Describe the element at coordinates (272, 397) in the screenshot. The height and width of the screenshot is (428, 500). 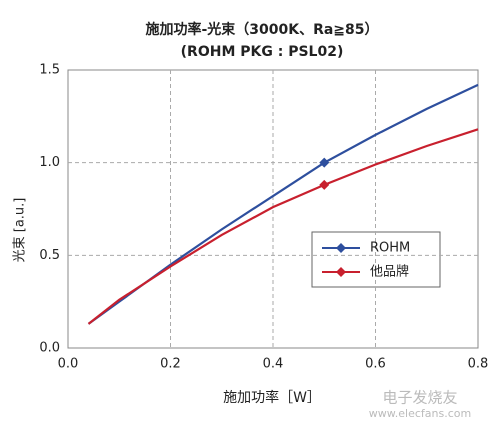
I see `x-axis-label: 施加功率［W］` at that location.